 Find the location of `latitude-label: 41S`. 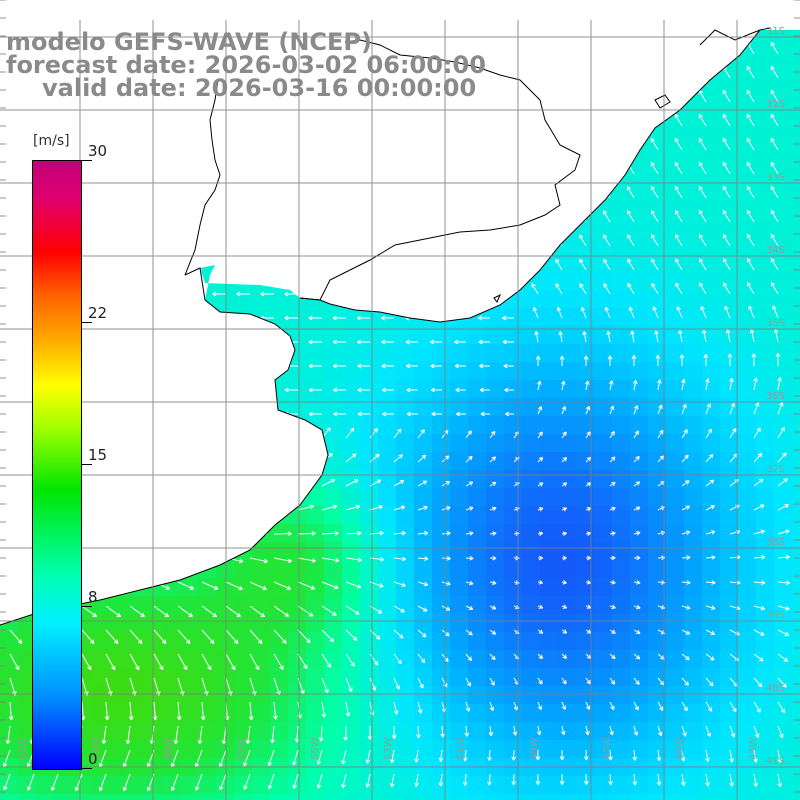

latitude-label: 41S is located at coordinates (775, 761).